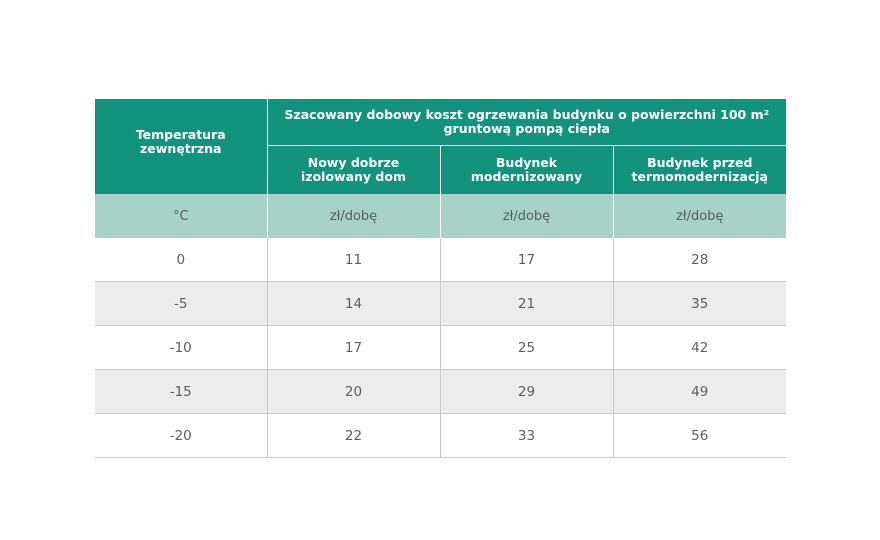  Describe the element at coordinates (526, 435) in the screenshot. I see `cost-cell: 33` at that location.